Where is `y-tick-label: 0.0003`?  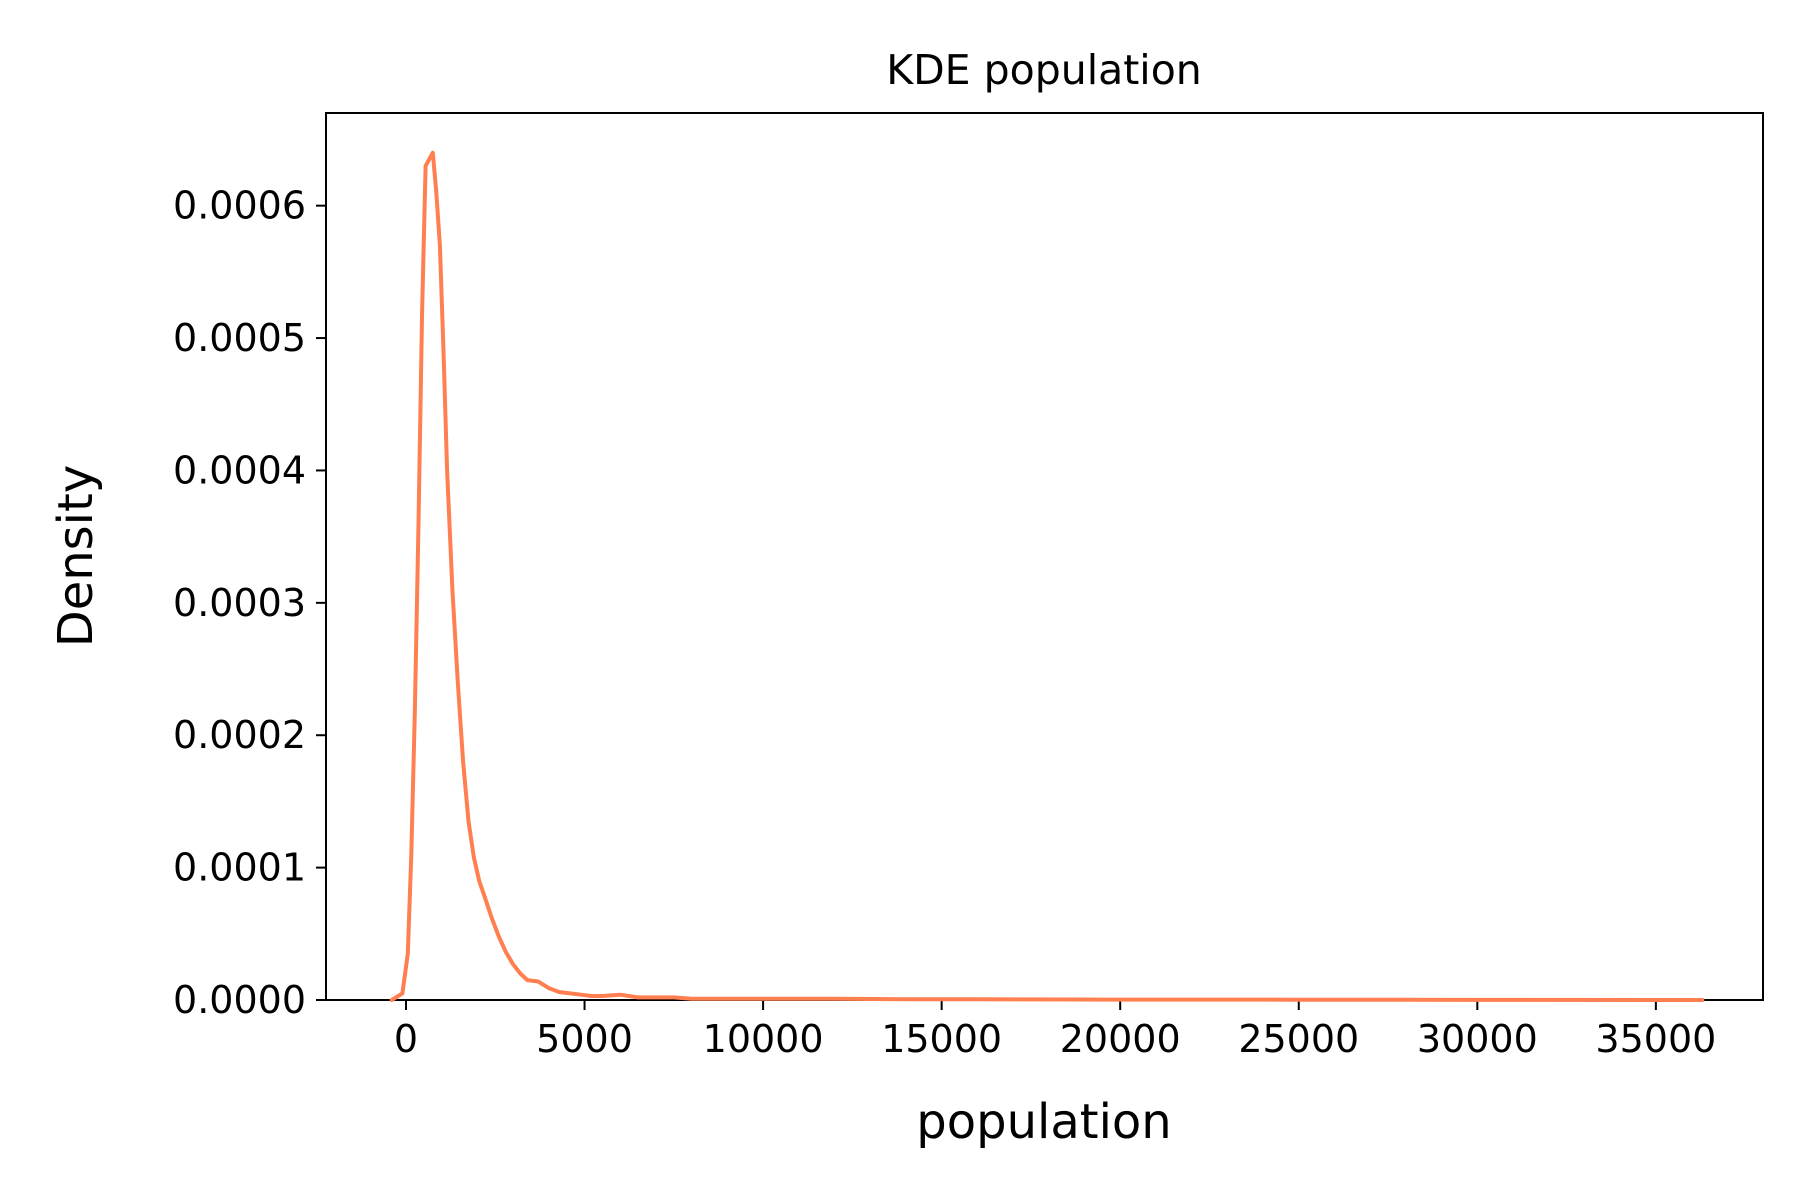
y-tick-label: 0.0003 is located at coordinates (239, 603).